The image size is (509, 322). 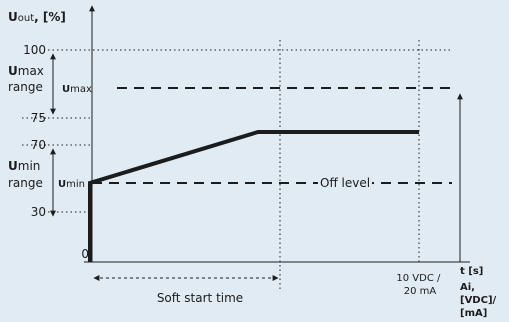 I want to click on y-axis-title: Uout, [%], so click(x=37, y=17).